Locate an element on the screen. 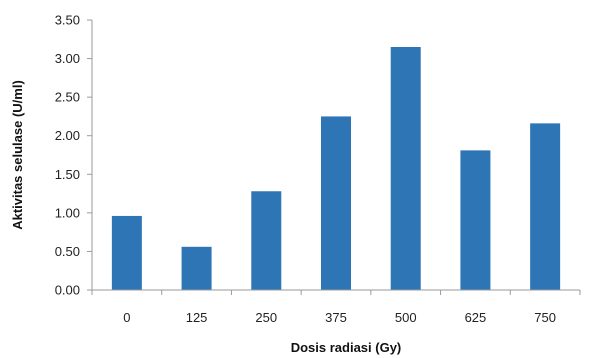 This screenshot has width=594, height=358. y-tick-label: 2.00 is located at coordinates (67, 135).